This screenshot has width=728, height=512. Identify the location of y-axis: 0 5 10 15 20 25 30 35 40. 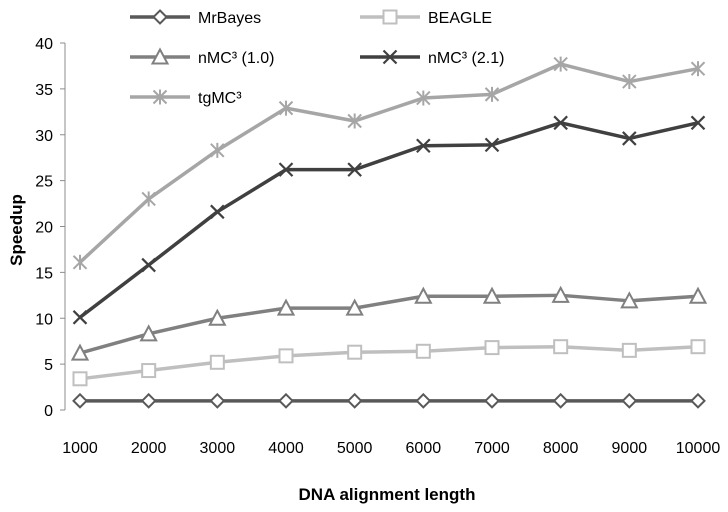
(50, 228).